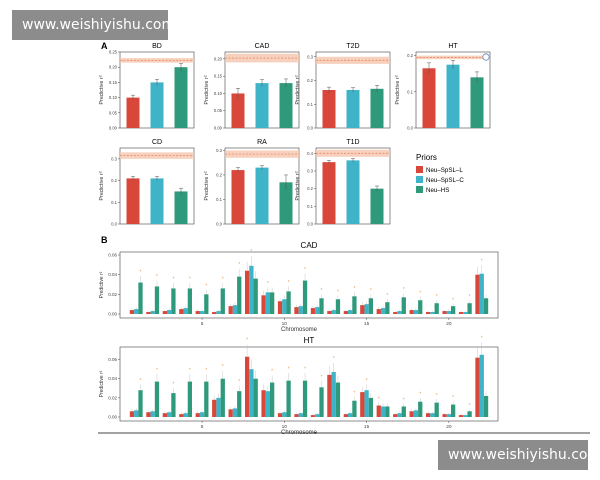 The height and width of the screenshot is (480, 600). Describe the element at coordinates (366, 403) in the screenshot. I see `bar-chr15-c` at that location.